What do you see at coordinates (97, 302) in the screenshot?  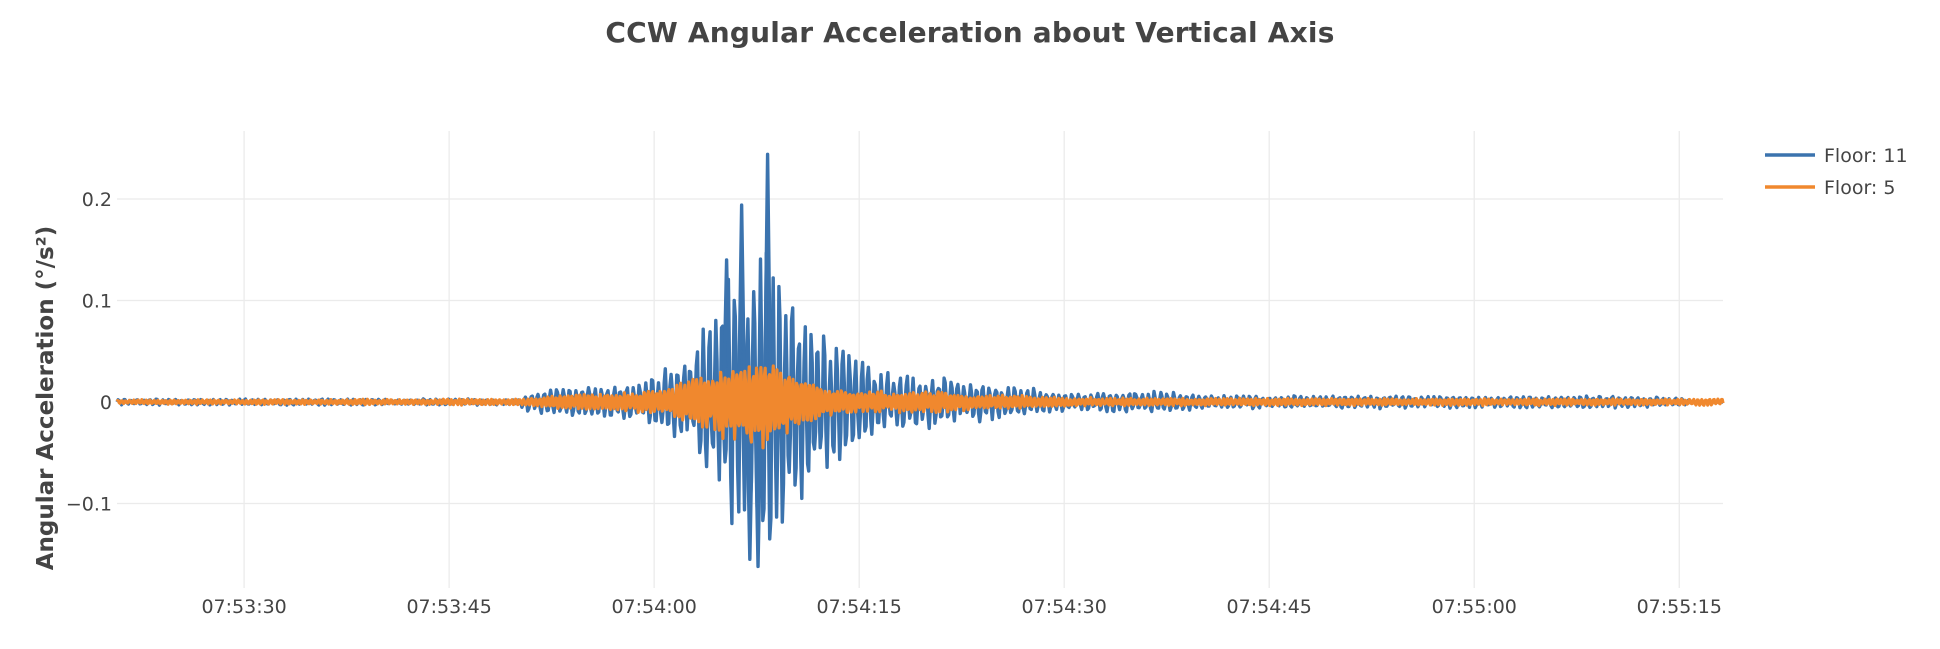 I see `y-tick-label: 0.1` at bounding box center [97, 302].